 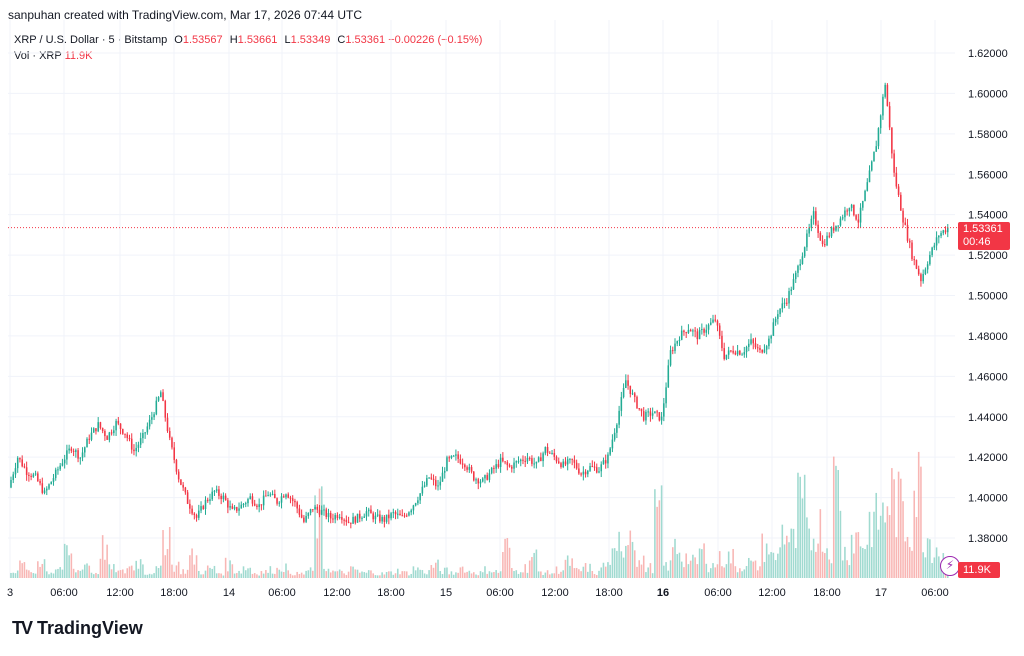 I want to click on y-tick-label: 1.46000, so click(x=988, y=377).